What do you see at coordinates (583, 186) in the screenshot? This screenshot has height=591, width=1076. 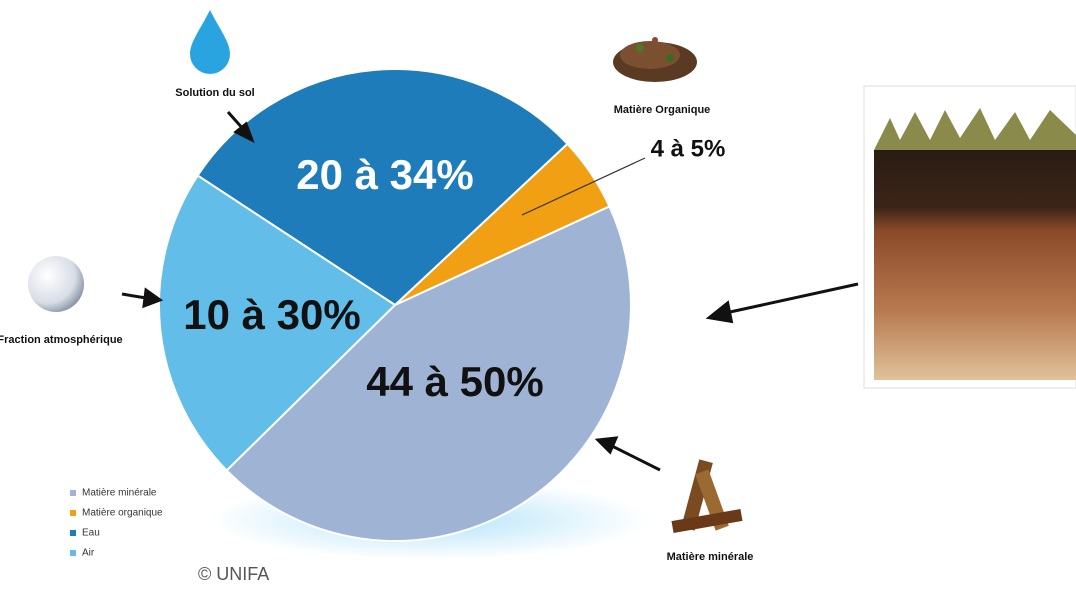 I see `leader-line` at bounding box center [583, 186].